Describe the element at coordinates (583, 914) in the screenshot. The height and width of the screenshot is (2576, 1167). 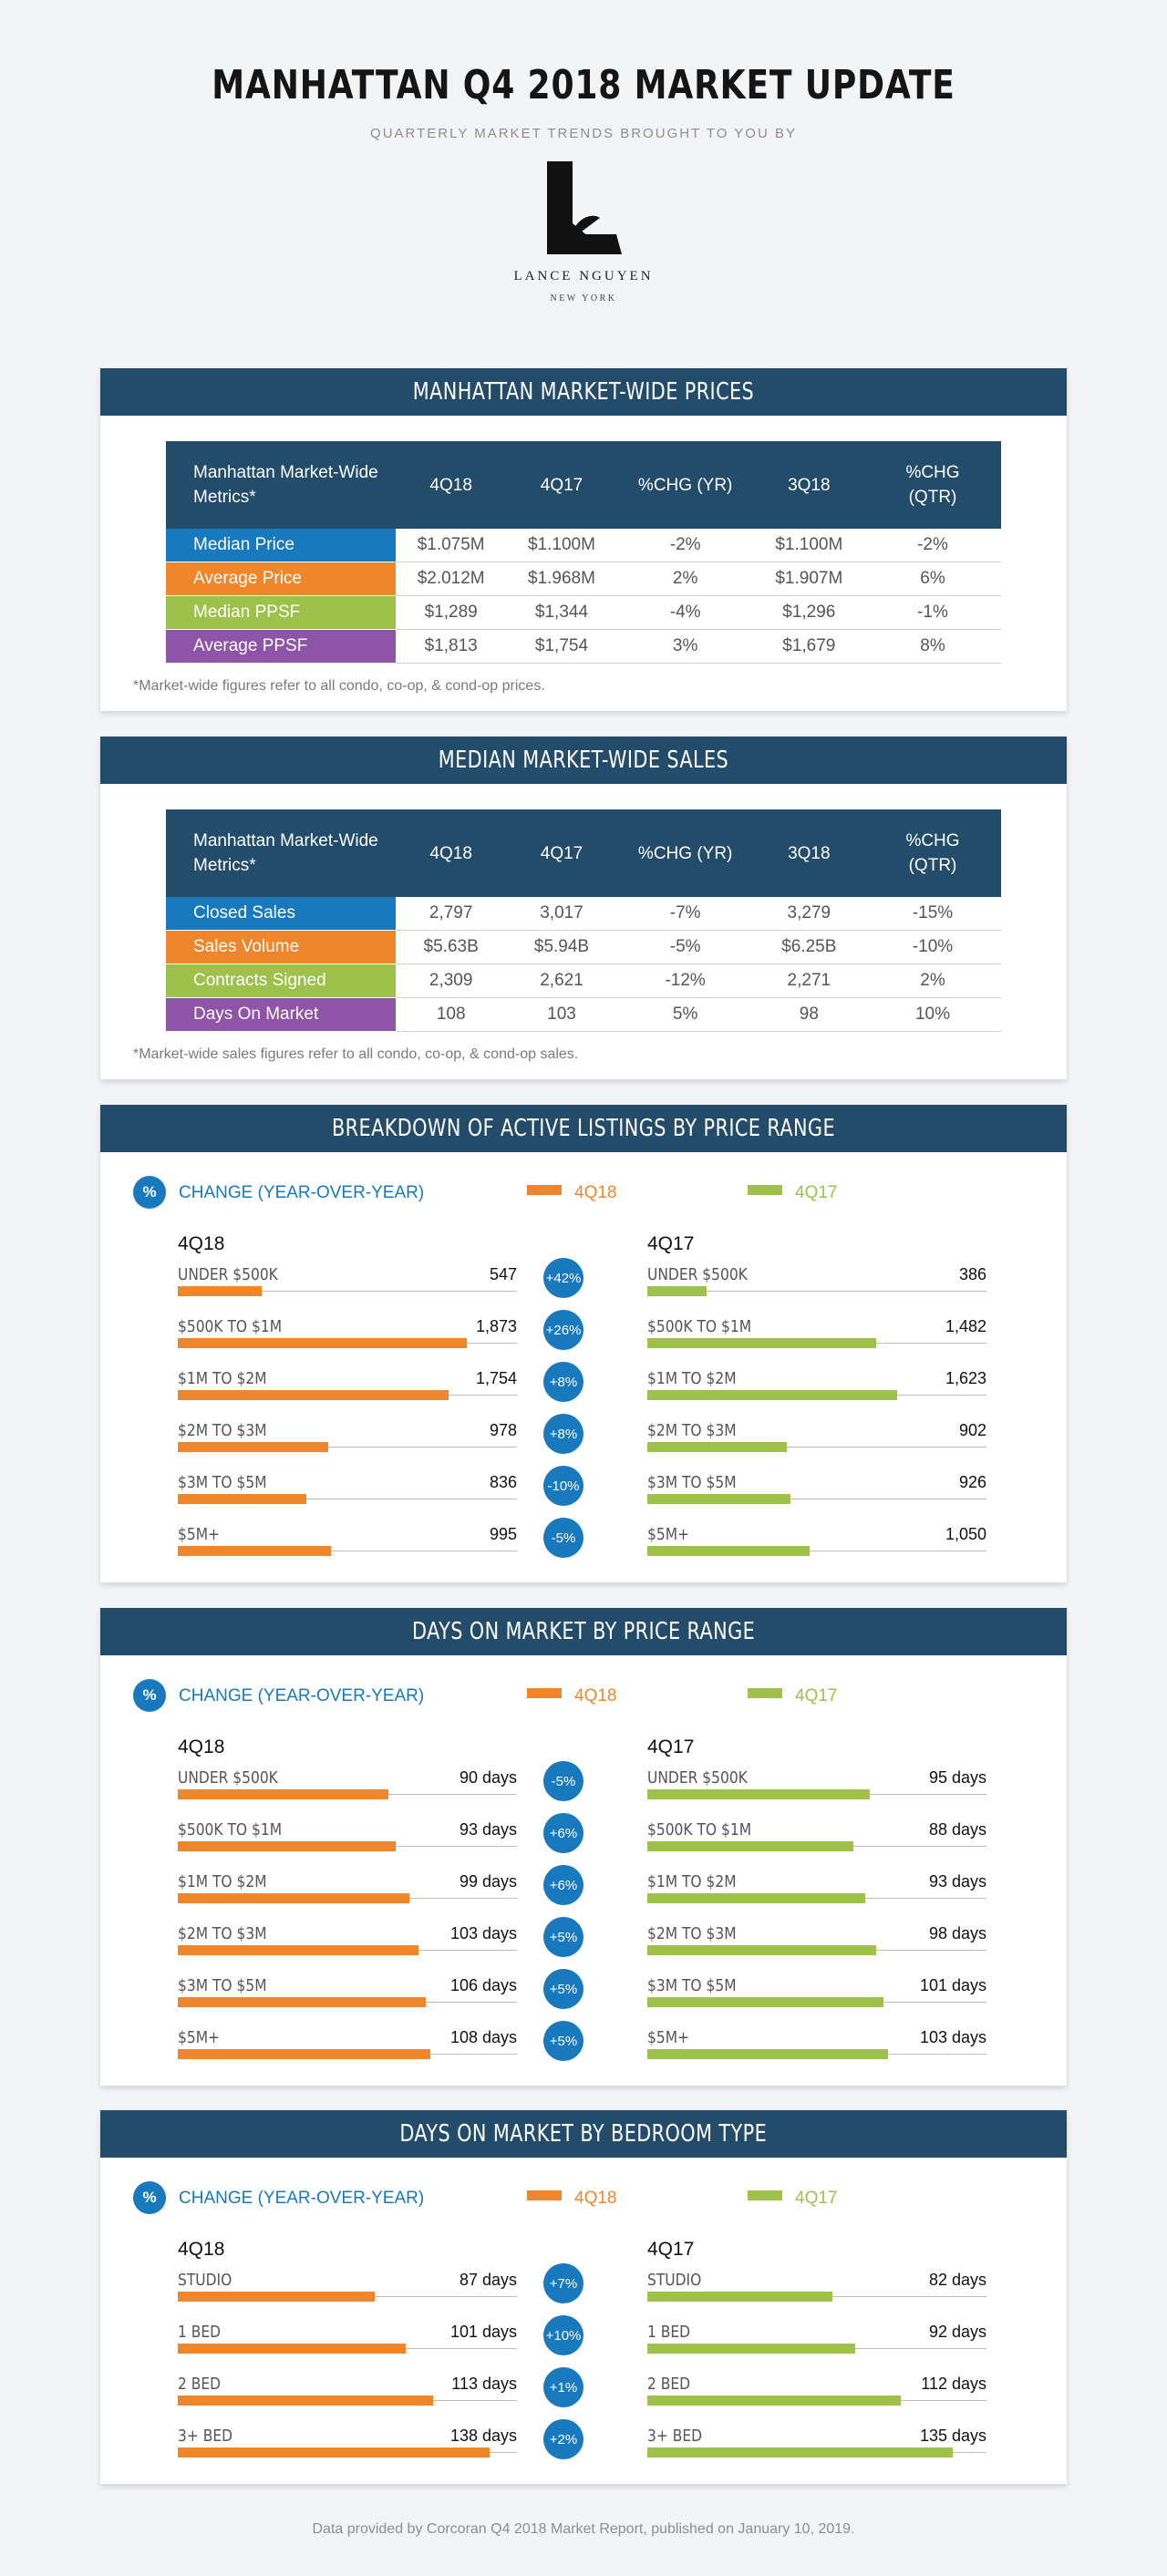
I see `sales-table-row: Closed Sales 2,797 3,017 -7% 3,279 -15%` at that location.